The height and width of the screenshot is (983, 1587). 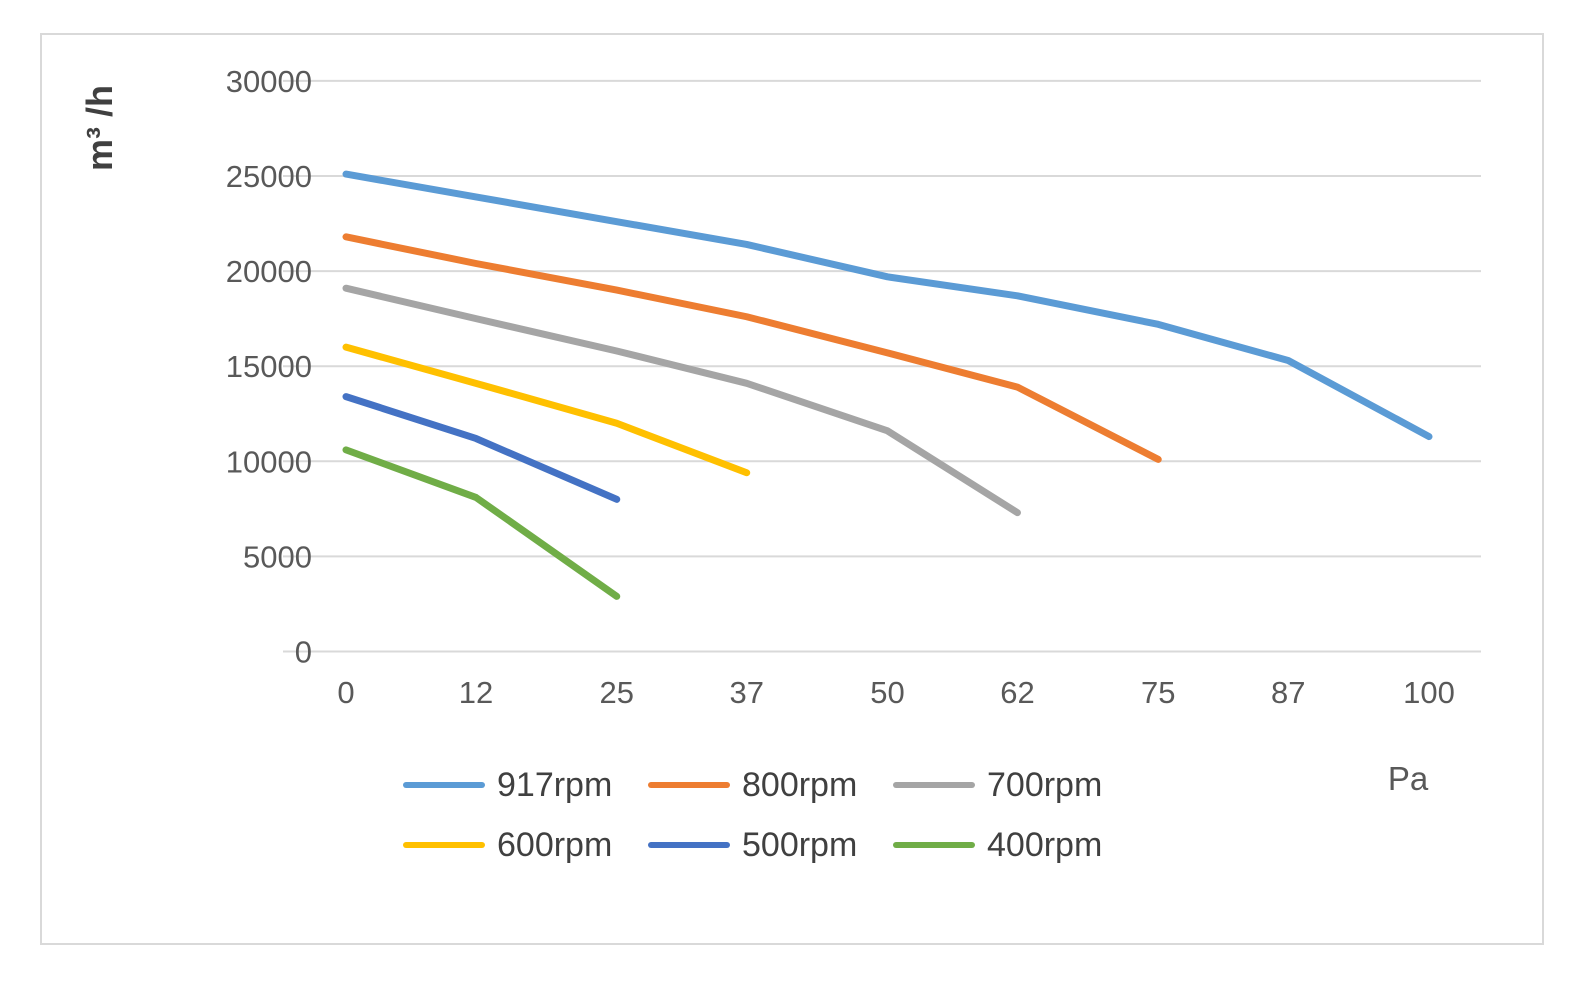 I want to click on y-tick-label-5000: 5000, so click(x=277, y=556).